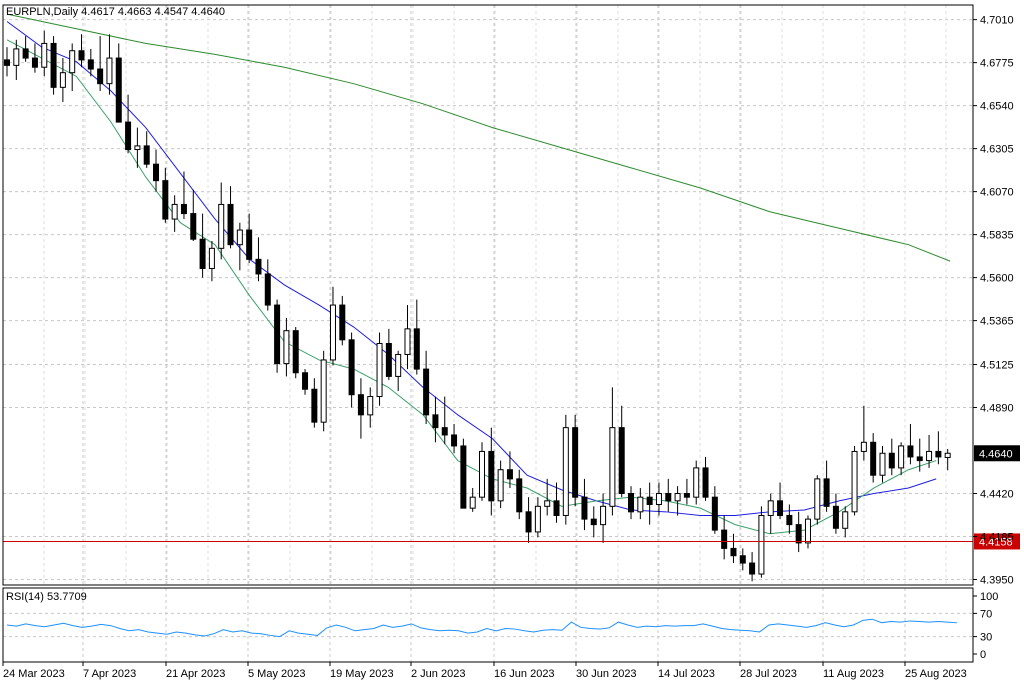  What do you see at coordinates (195, 674) in the screenshot?
I see `x-tick-label: 21 Apr 2023` at bounding box center [195, 674].